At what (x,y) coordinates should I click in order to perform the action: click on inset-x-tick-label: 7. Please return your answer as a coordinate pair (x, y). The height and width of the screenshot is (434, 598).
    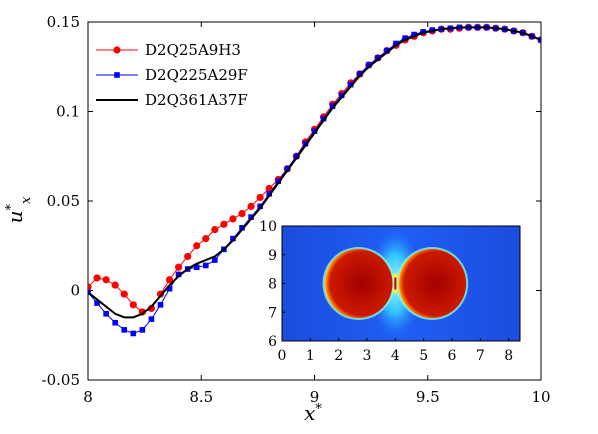
    Looking at the image, I should click on (480, 356).